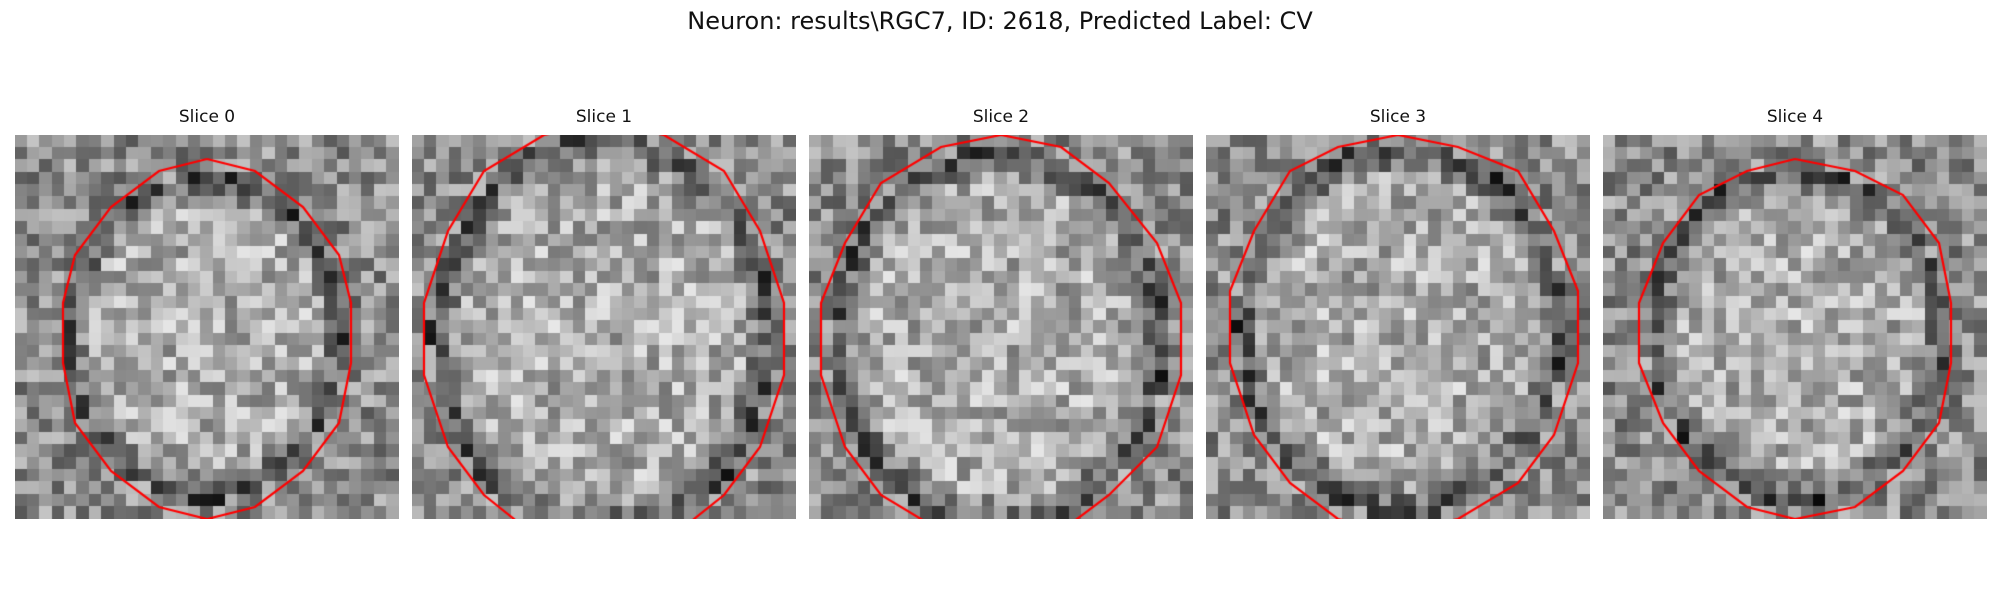  Describe the element at coordinates (1001, 117) in the screenshot. I see `slice-title-2: Slice 2` at that location.